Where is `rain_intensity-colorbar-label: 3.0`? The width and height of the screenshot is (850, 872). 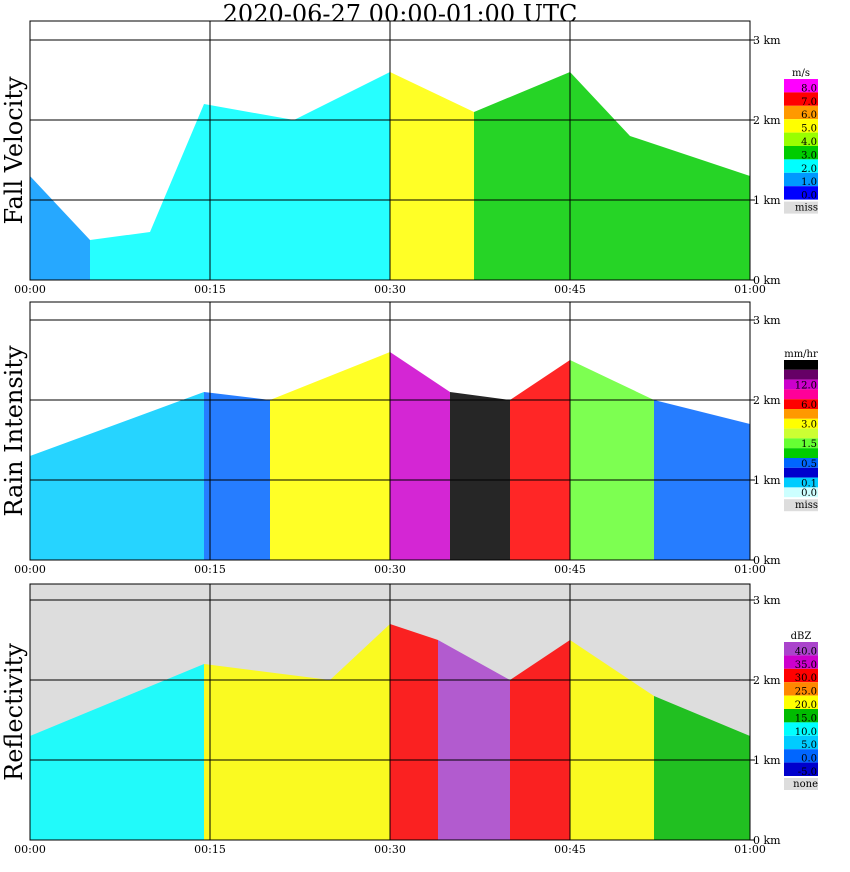
rain_intensity-colorbar-label: 3.0 is located at coordinates (809, 425).